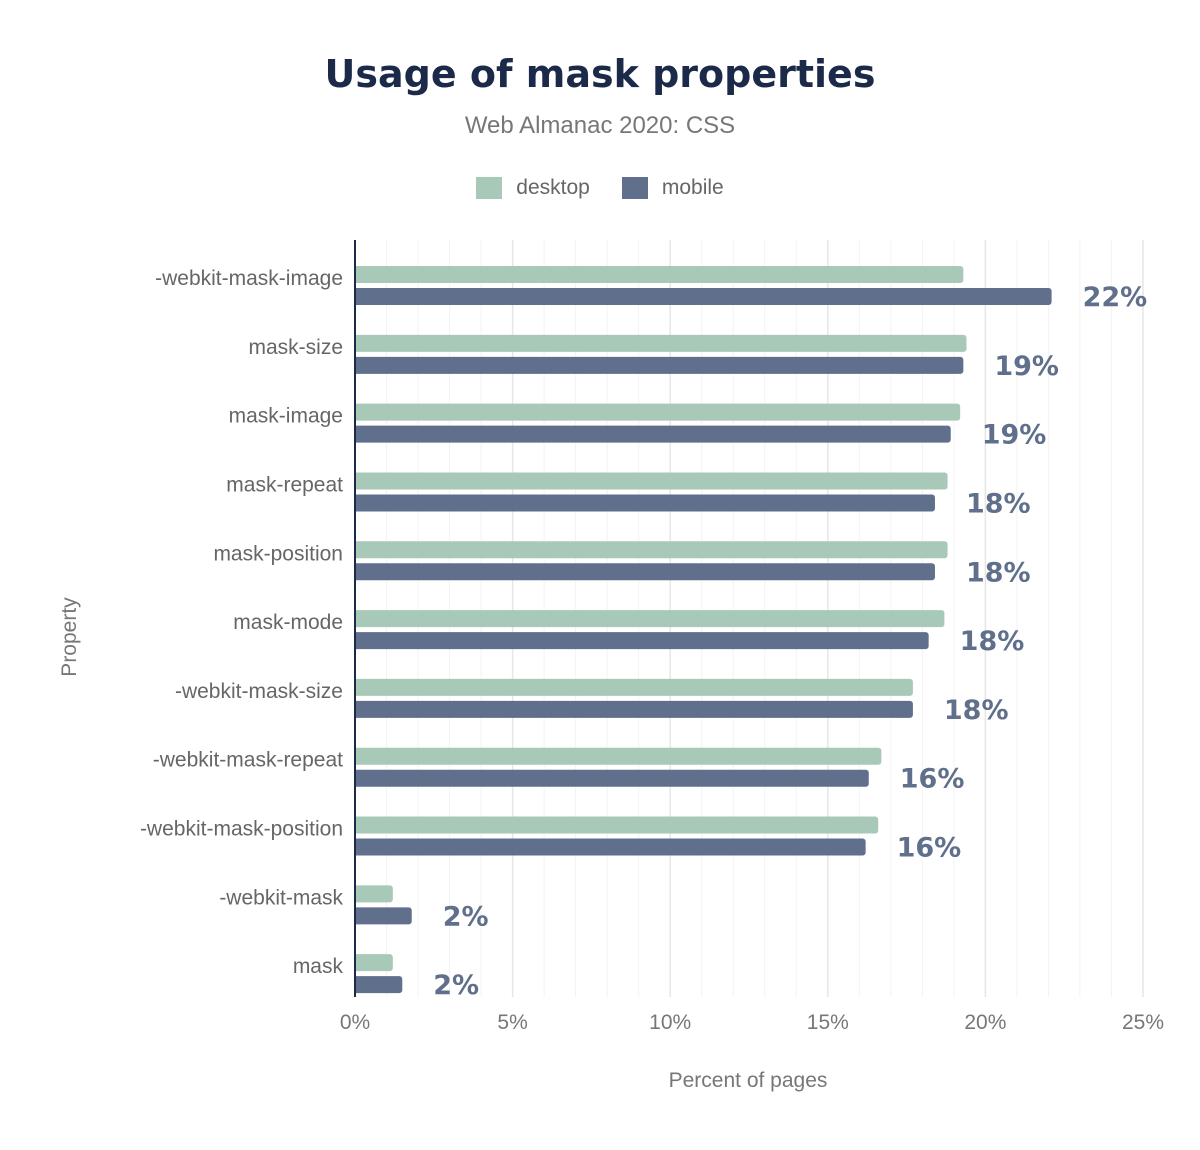  What do you see at coordinates (828, 1022) in the screenshot?
I see `x-tick-label: 15%` at bounding box center [828, 1022].